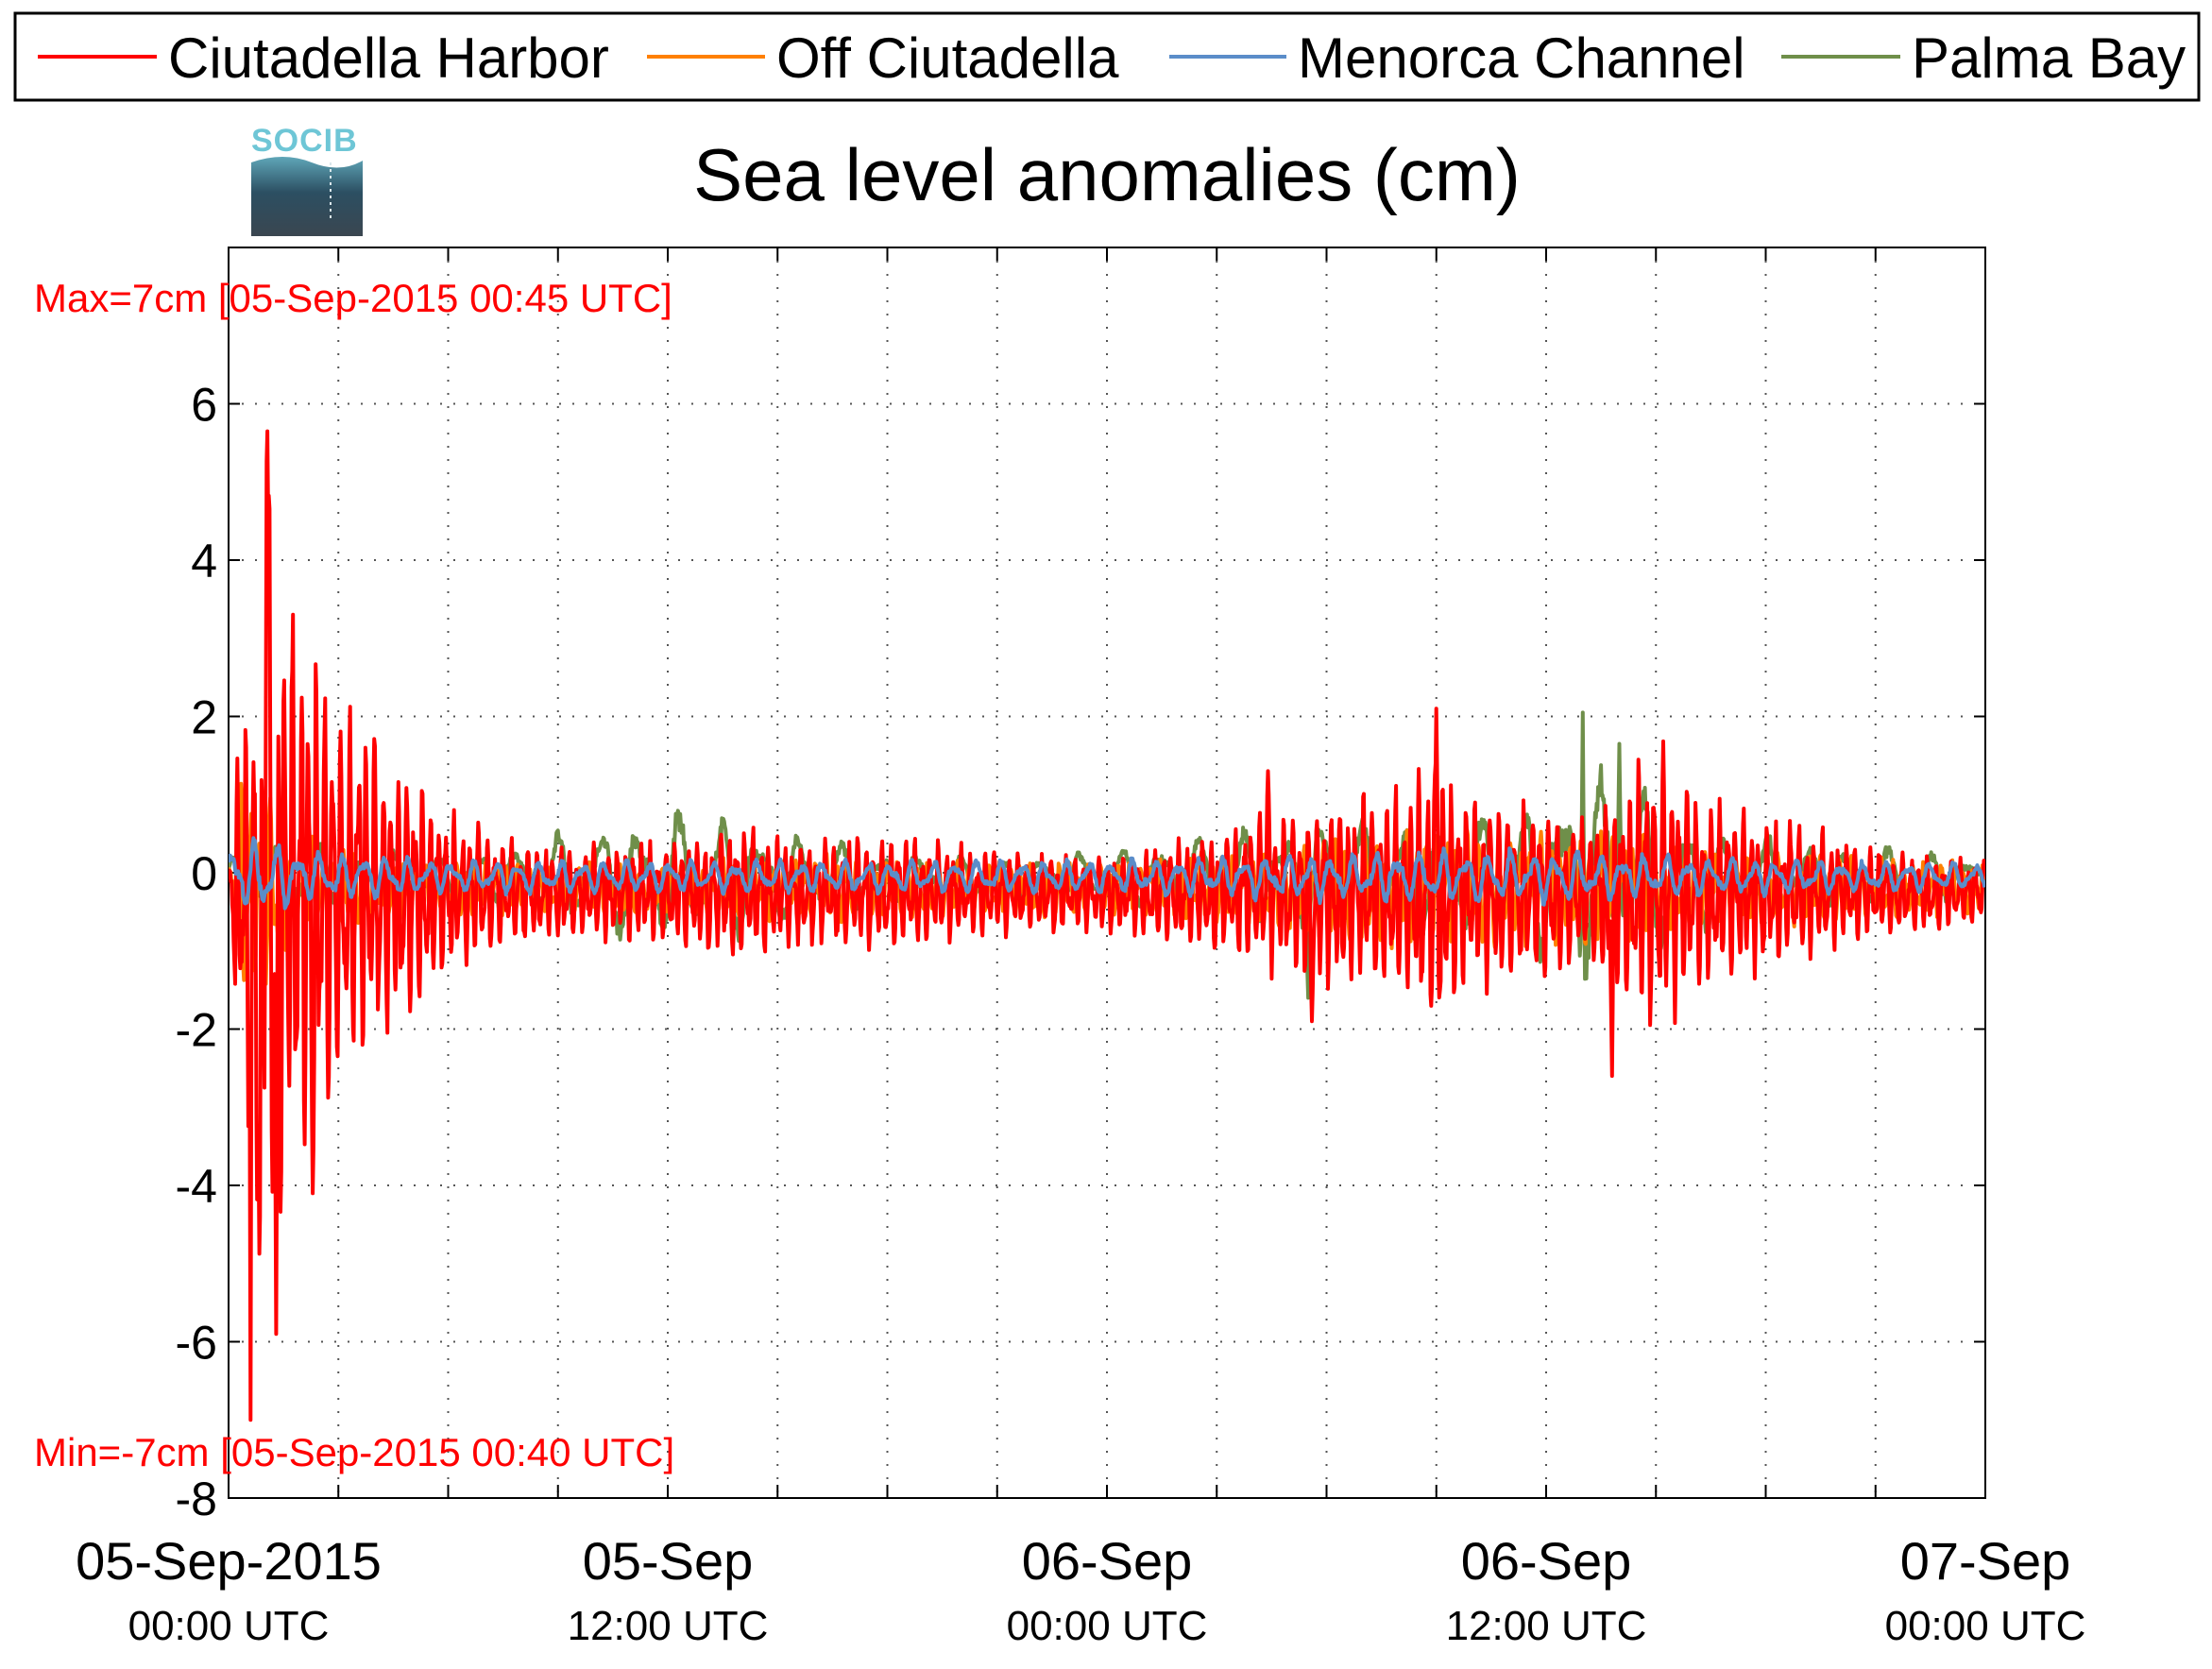  Describe the element at coordinates (1521, 58) in the screenshot. I see `legend-label-menorca-channel: Menorca Channel` at that location.